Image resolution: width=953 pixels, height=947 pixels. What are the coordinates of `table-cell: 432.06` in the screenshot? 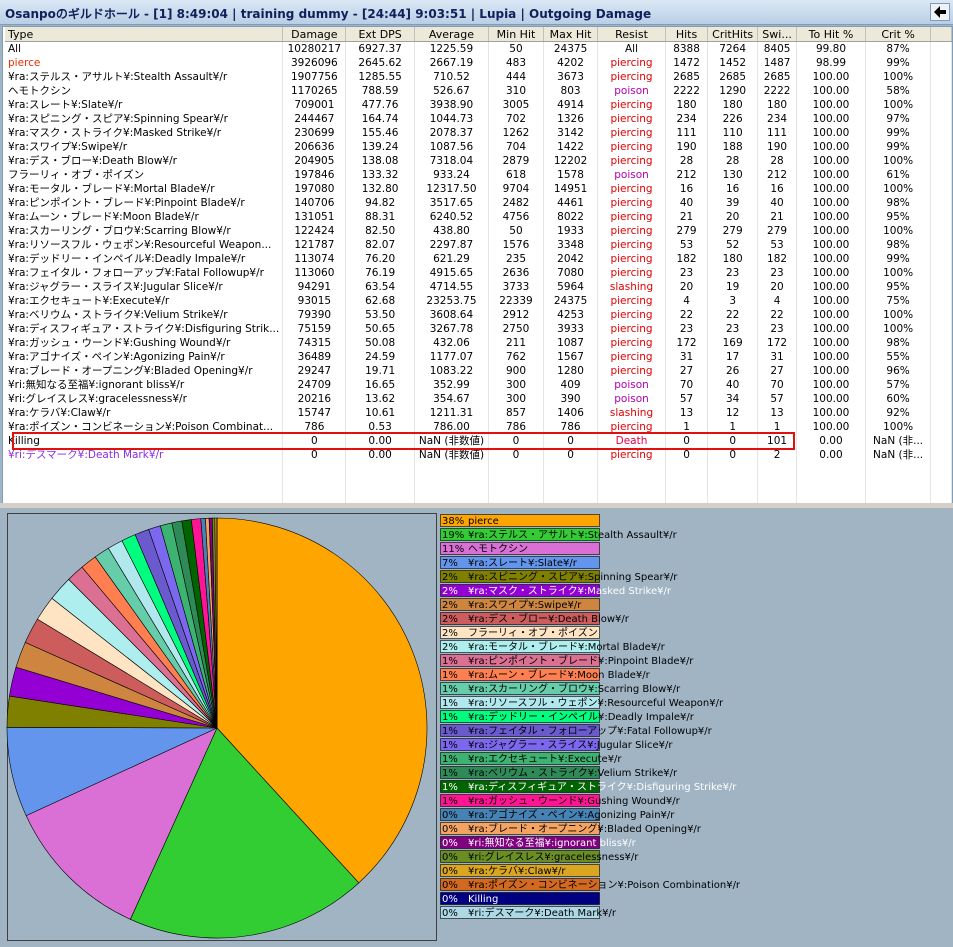 It's located at (452, 343).